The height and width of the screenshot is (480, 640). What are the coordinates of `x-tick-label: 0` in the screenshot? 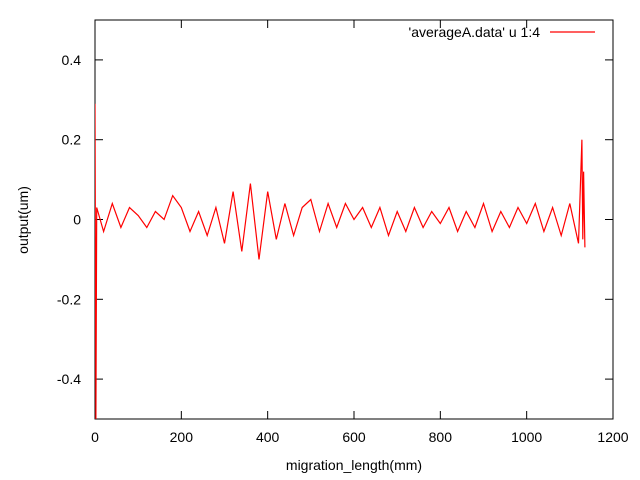 It's located at (95, 437).